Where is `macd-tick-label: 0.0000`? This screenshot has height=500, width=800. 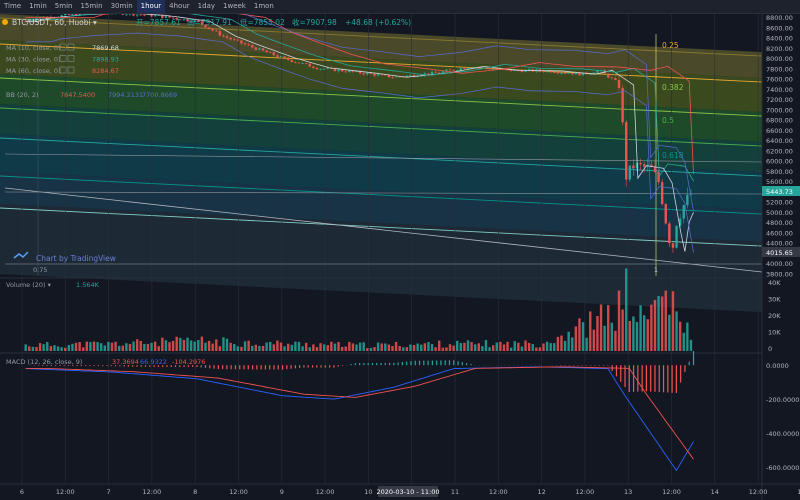
macd-tick-label: 0.0000 is located at coordinates (777, 366).